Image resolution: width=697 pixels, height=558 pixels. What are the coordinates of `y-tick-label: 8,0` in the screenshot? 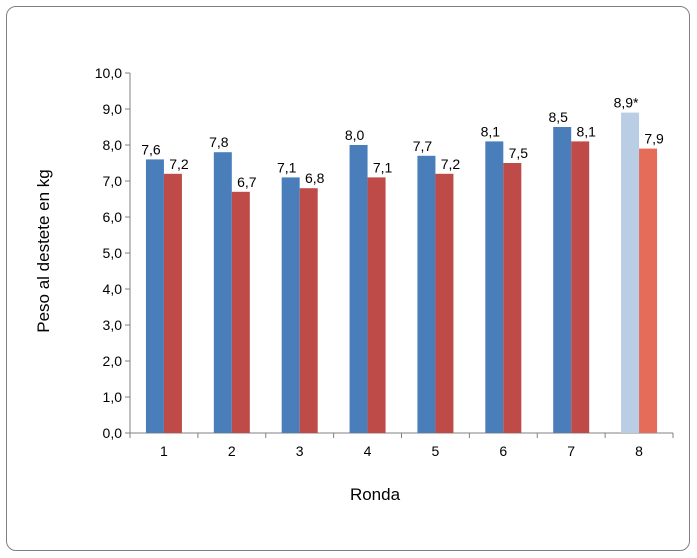 It's located at (113, 145).